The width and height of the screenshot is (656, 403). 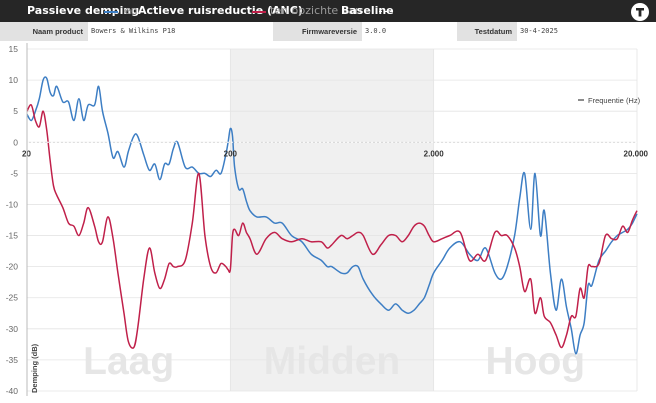 I want to click on y-tick-label: -20, so click(x=12, y=267).